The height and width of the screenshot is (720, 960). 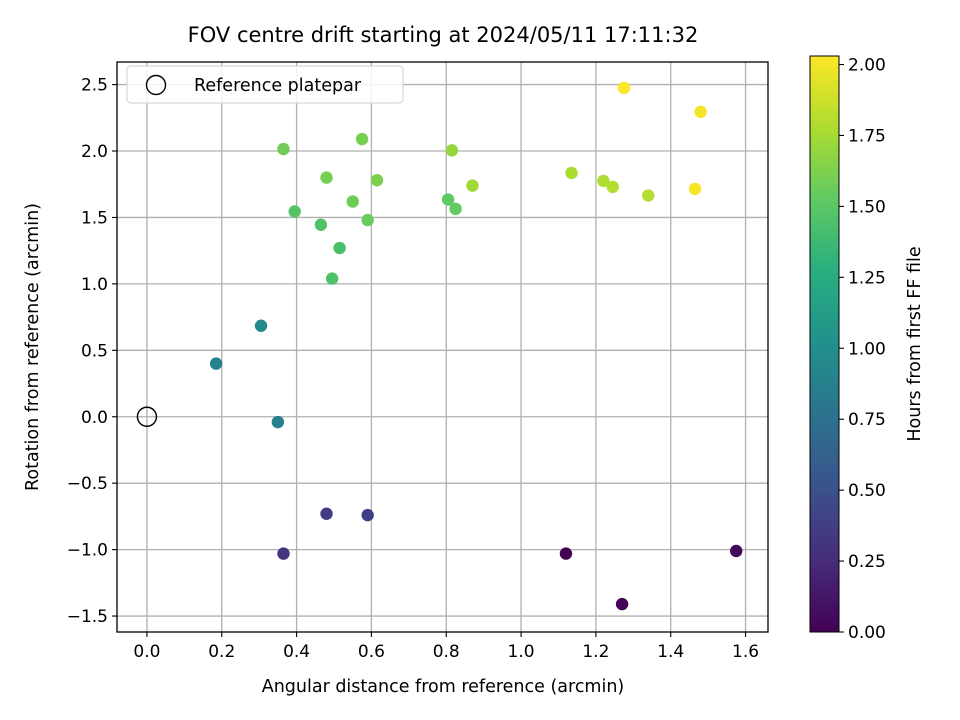 I want to click on y-tick-label: 0.5, so click(x=94, y=351).